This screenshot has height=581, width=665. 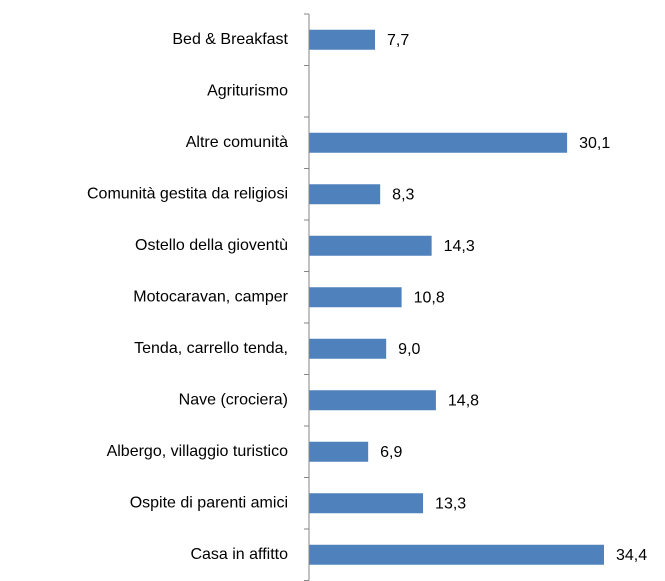 What do you see at coordinates (233, 399) in the screenshot?
I see `y-tick-label: Nave (crociera)` at bounding box center [233, 399].